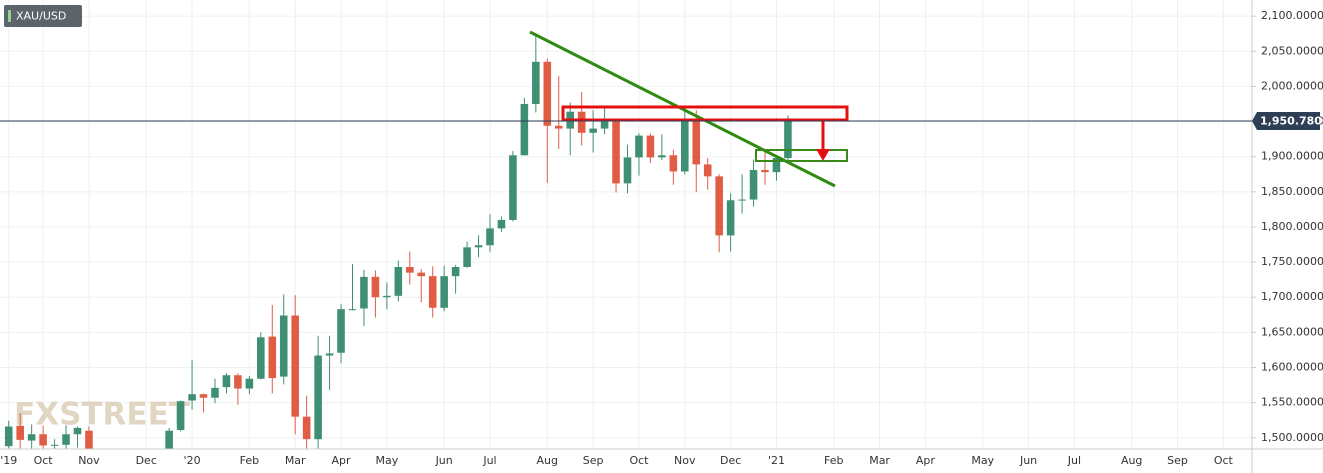 The width and height of the screenshot is (1323, 473). What do you see at coordinates (801, 155) in the screenshot?
I see `support-zone` at bounding box center [801, 155].